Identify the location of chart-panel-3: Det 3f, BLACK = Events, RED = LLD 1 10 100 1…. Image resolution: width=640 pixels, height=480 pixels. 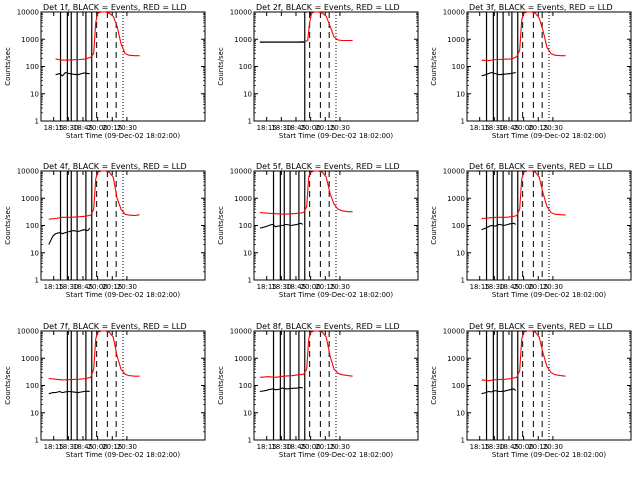
(531, 71).